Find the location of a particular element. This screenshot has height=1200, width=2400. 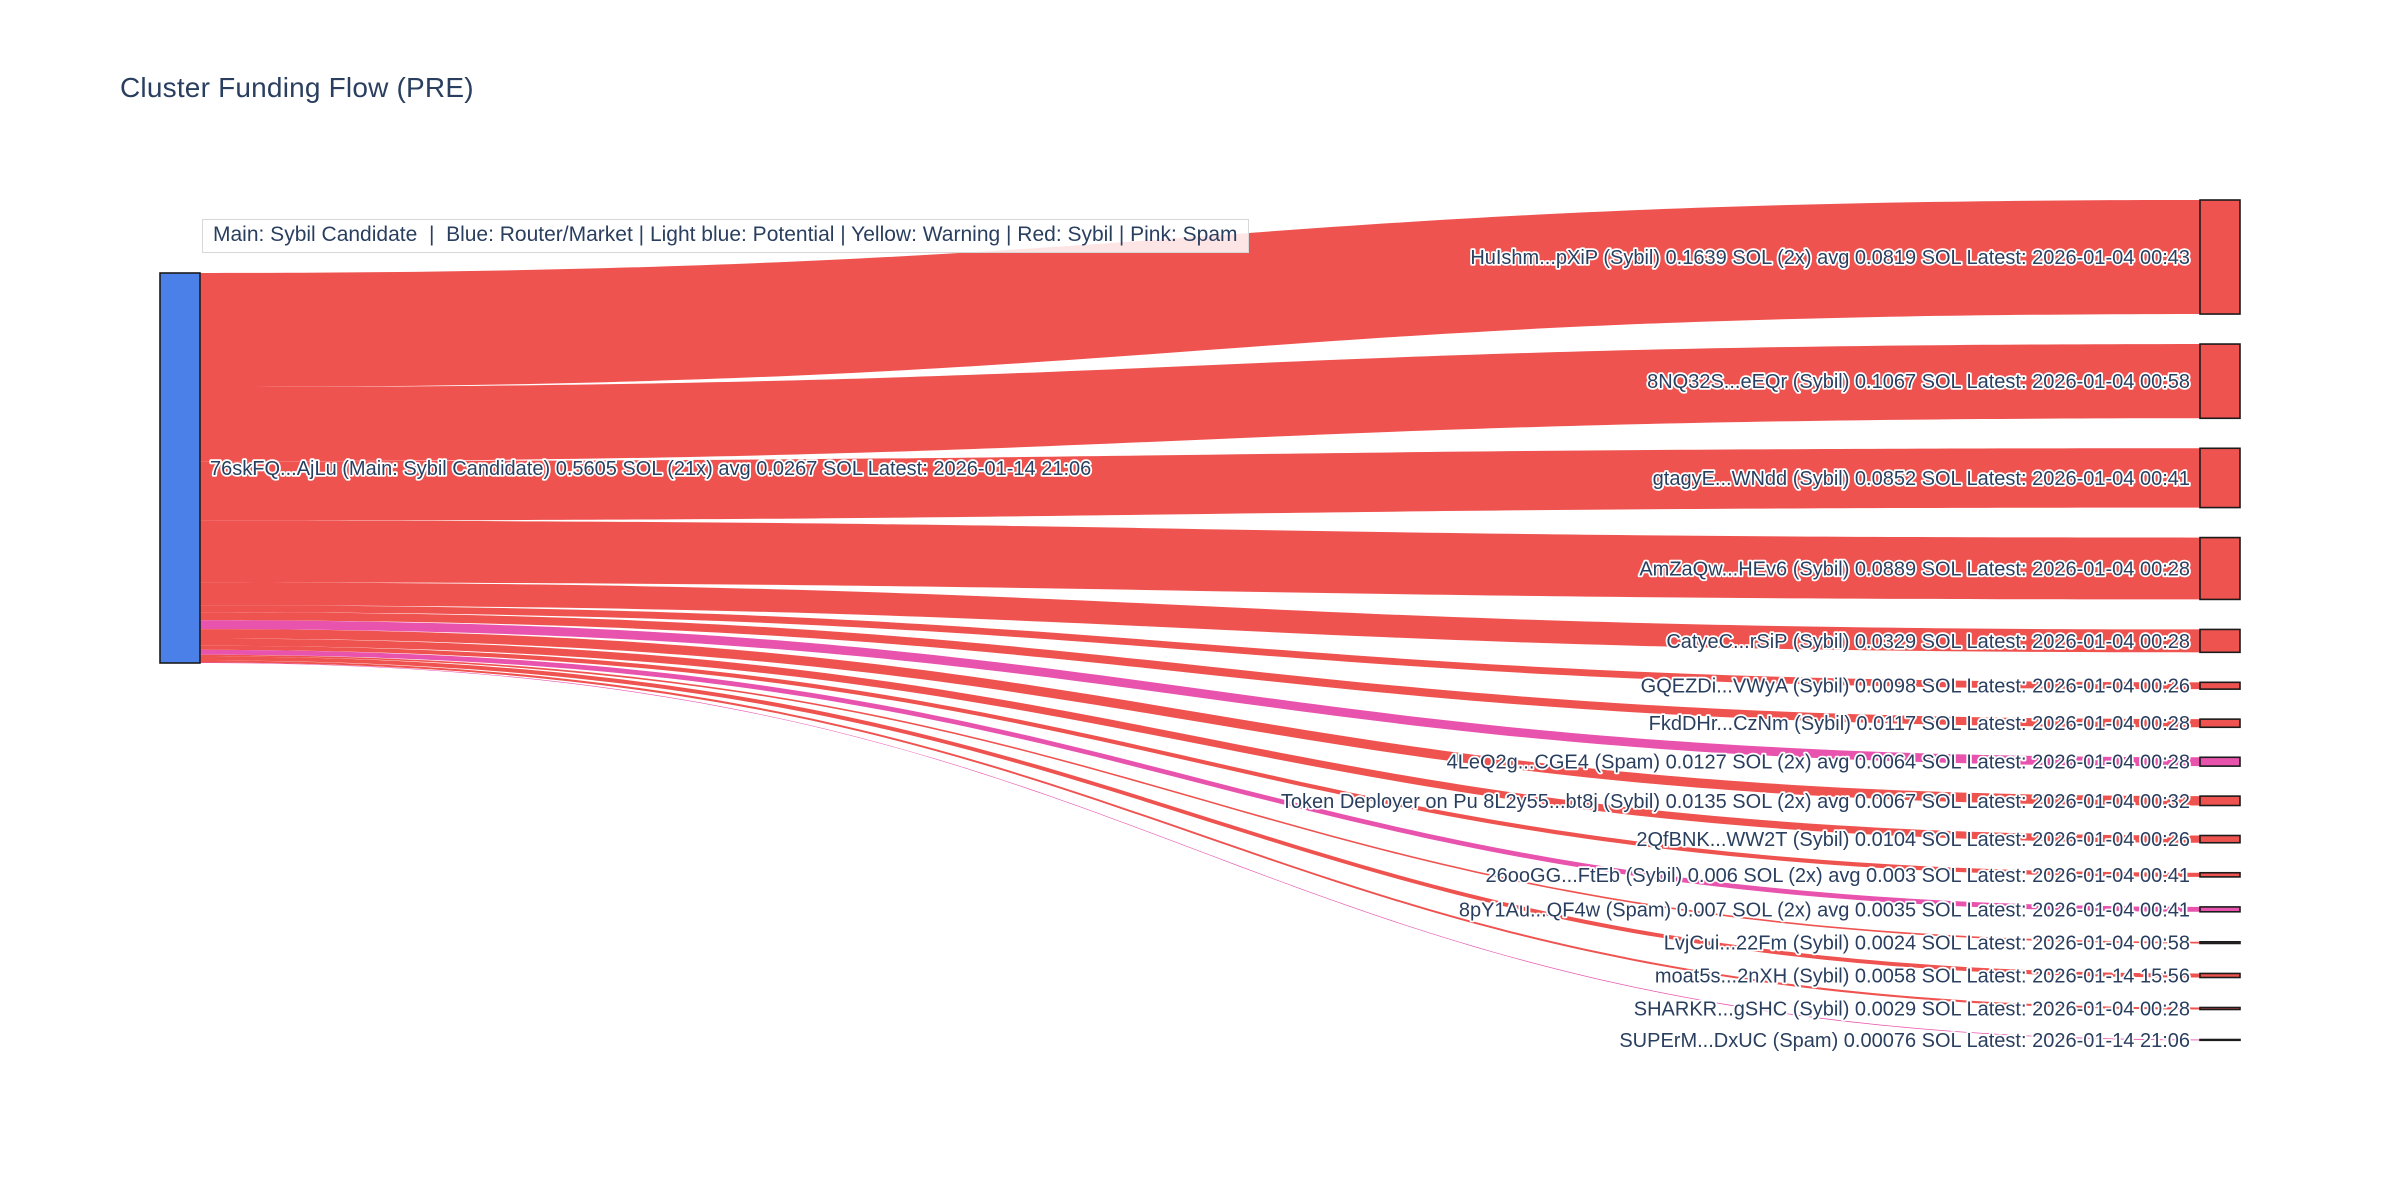

sankey-link-4leq2g-cge4 is located at coordinates (1200, 693).